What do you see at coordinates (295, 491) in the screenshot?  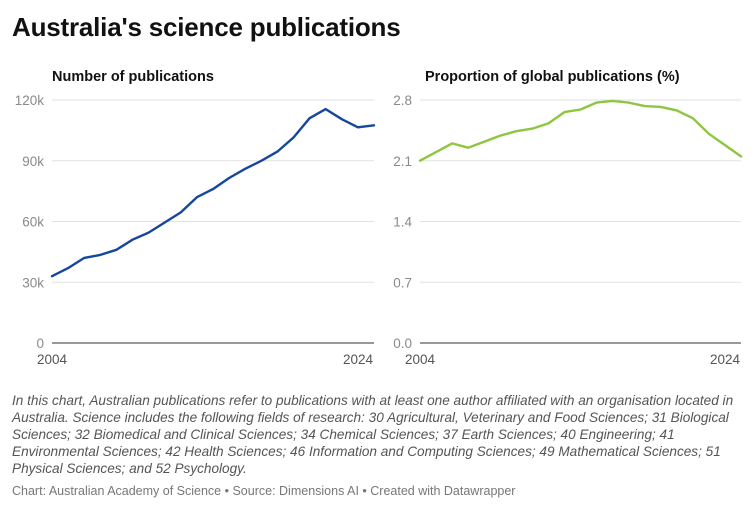 I see `source-credit: Source: Dimensions AI` at bounding box center [295, 491].